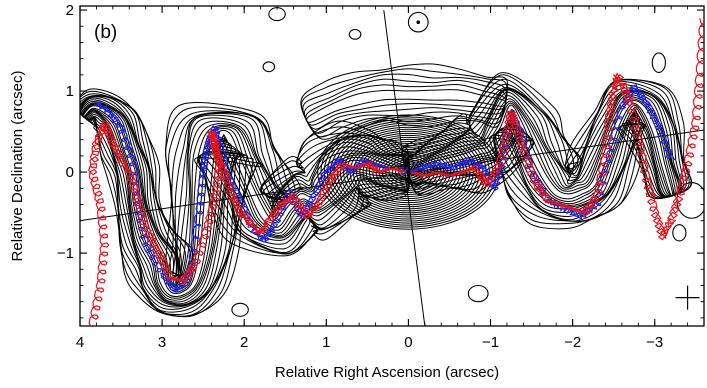  What do you see at coordinates (244, 342) in the screenshot?
I see `x-tick-label: 2` at bounding box center [244, 342].